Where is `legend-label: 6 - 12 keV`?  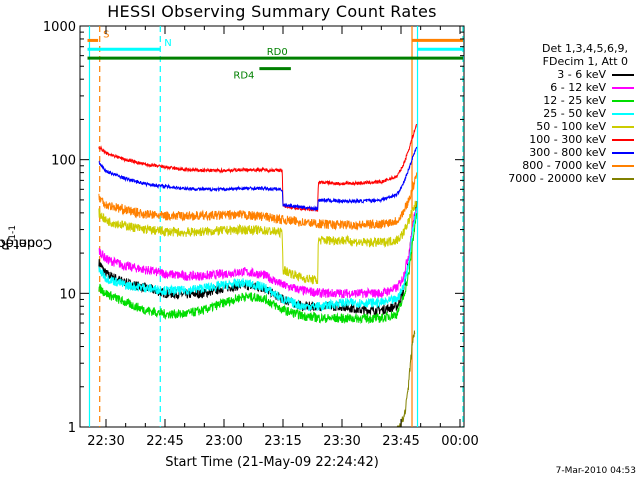
legend-label: 6 - 12 keV is located at coordinates (578, 87).